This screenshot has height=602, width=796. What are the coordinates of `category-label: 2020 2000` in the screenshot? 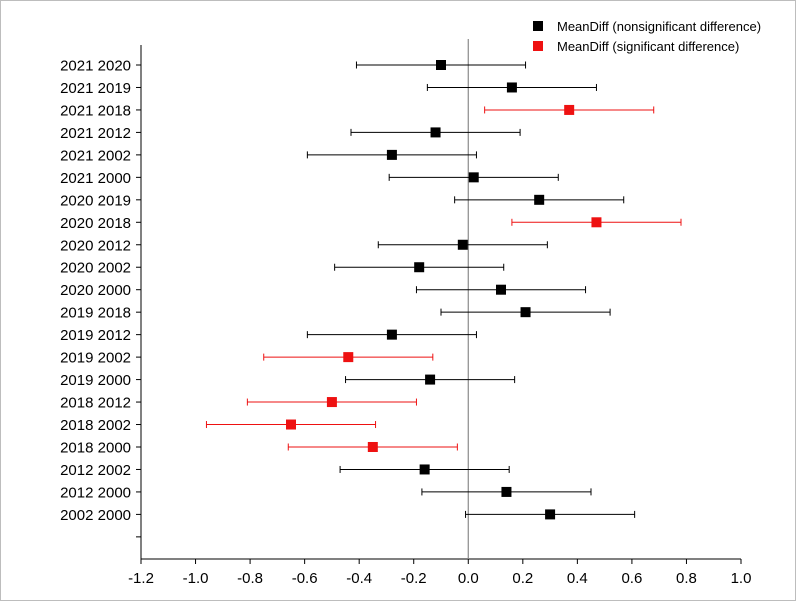 It's located at (95, 290).